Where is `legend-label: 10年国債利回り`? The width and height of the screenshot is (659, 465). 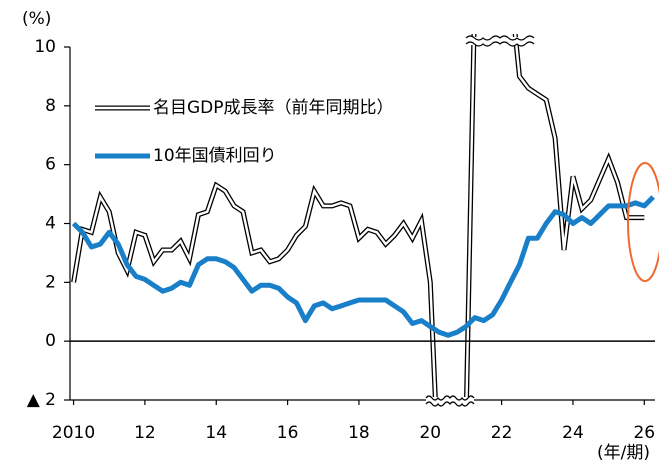
legend-label: 10年国債利回り is located at coordinates (215, 156).